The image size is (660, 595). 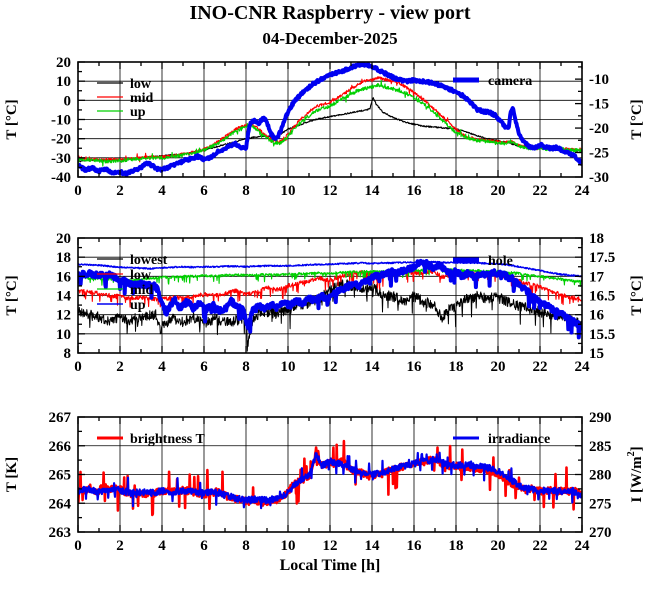 What do you see at coordinates (60, 476) in the screenshot?
I see `svg-text: 265` at bounding box center [60, 476].